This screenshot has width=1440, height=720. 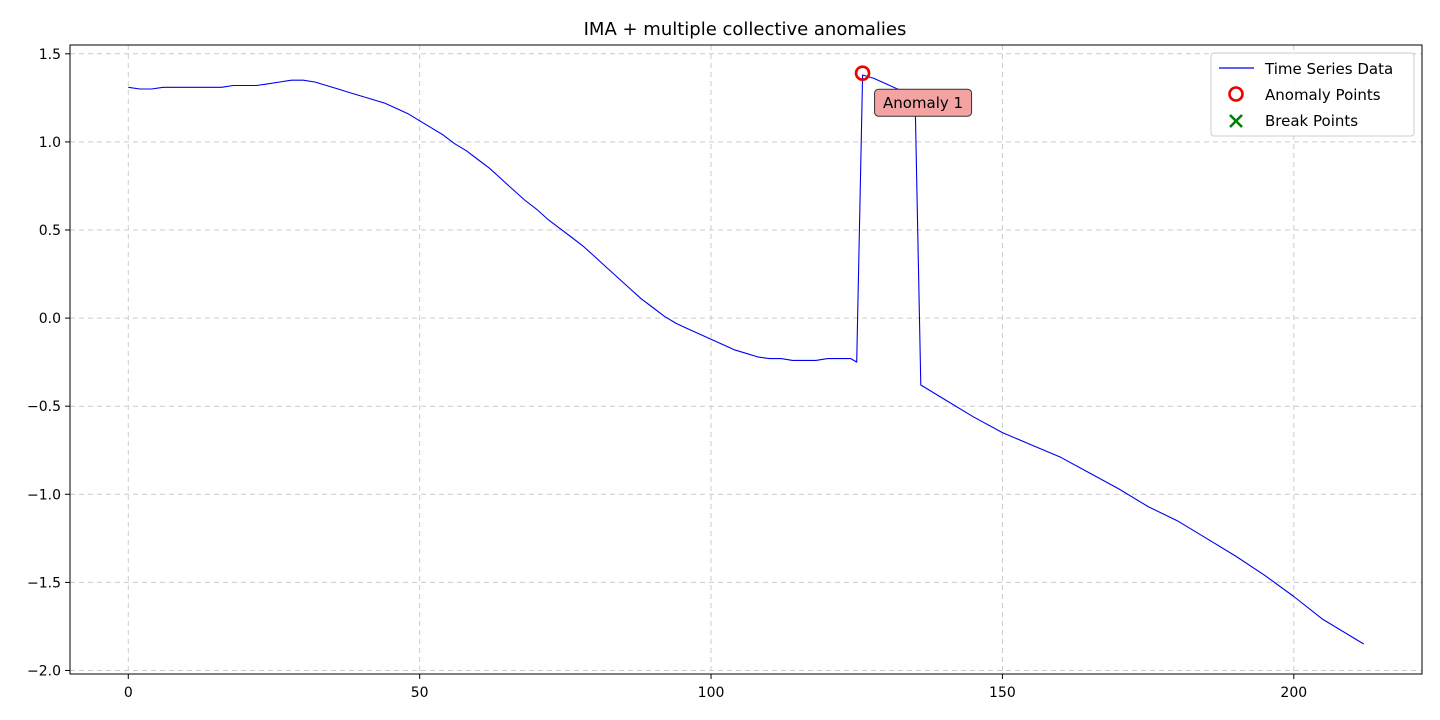 I want to click on legend-label-break: Break Points, so click(x=1311, y=121).